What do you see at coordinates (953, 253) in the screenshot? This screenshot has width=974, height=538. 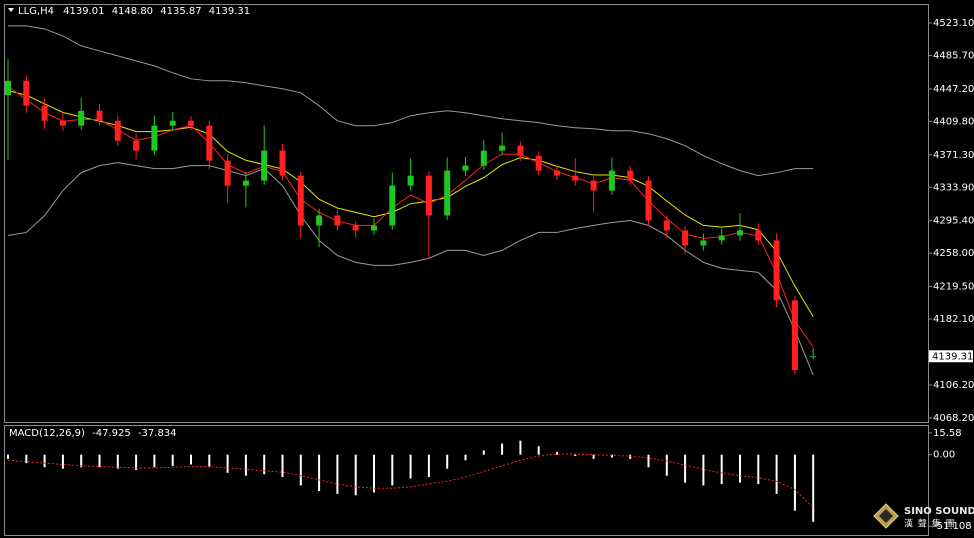 I see `y-tick-label: 4258.00` at bounding box center [953, 253].